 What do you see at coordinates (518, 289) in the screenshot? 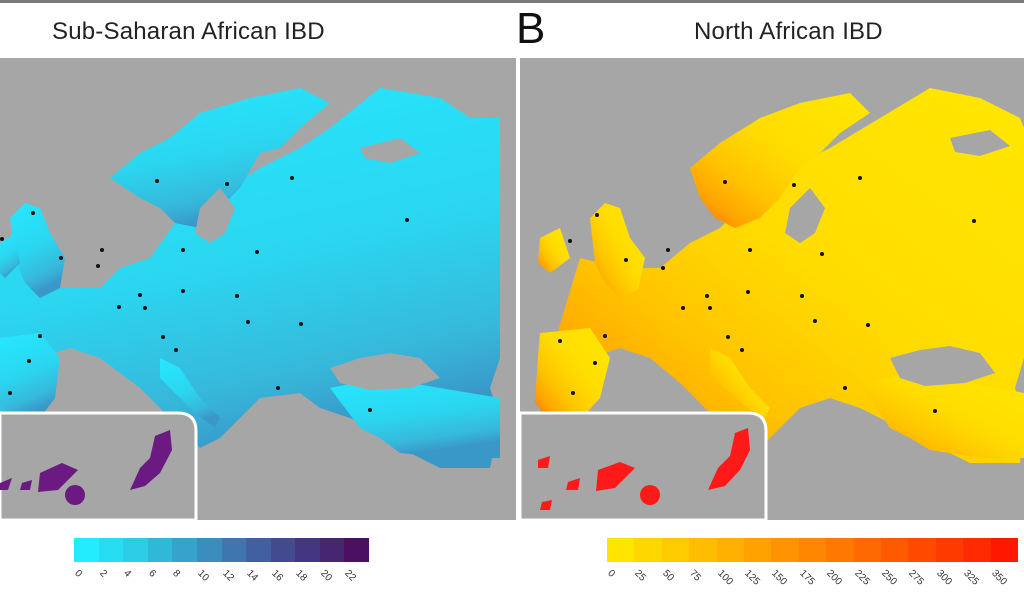
I see `panel-divider` at bounding box center [518, 289].